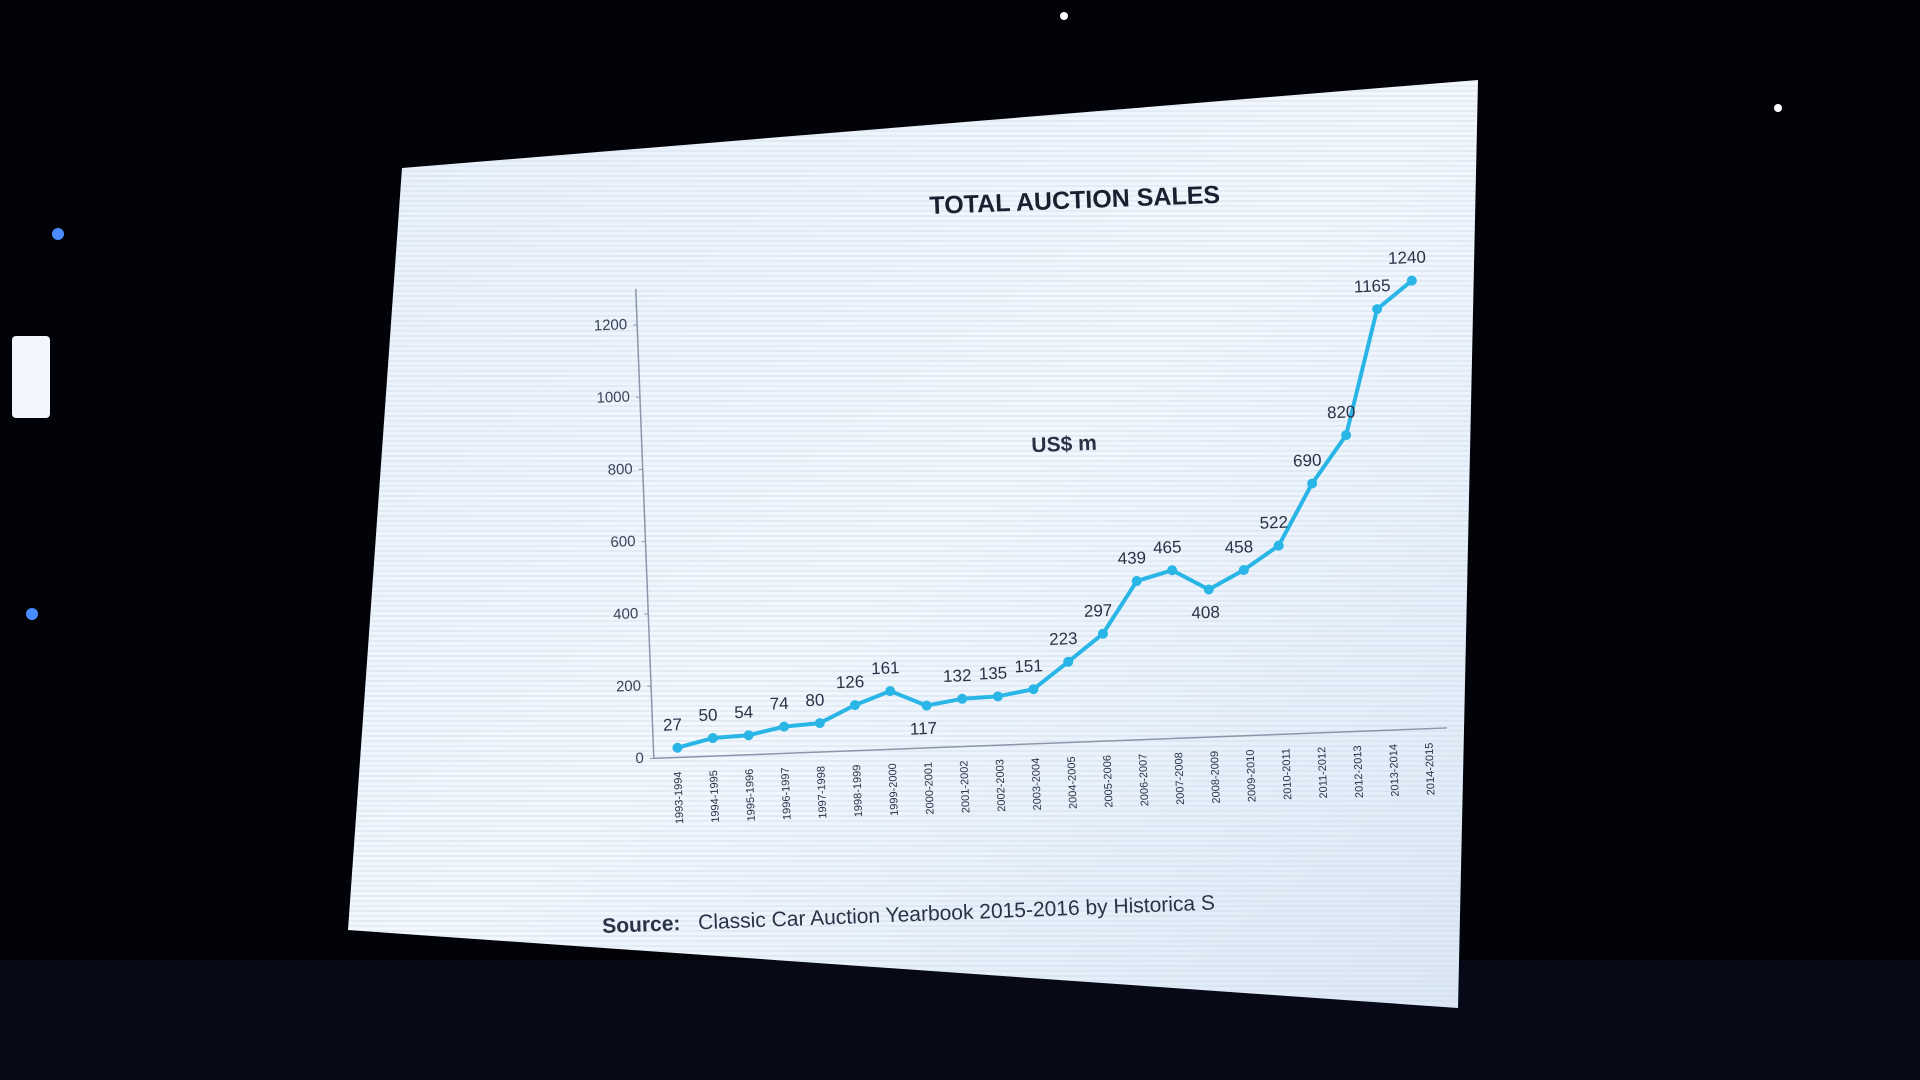  I want to click on x-tick-label: 2005-2006, so click(1109, 781).